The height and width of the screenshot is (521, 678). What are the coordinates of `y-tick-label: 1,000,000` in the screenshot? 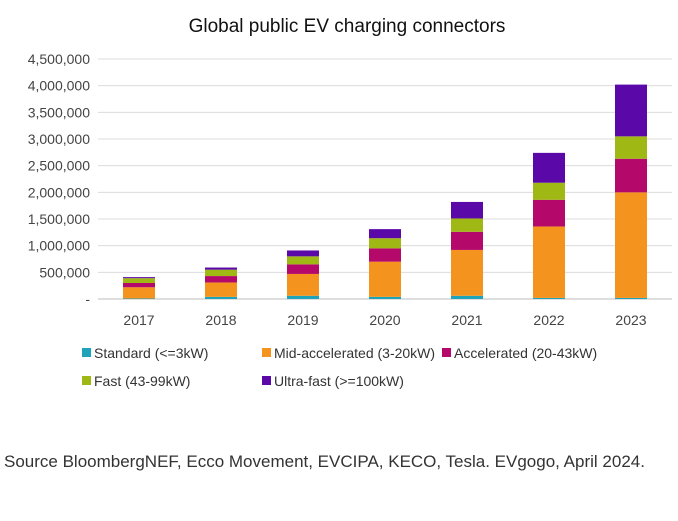 It's located at (59, 246).